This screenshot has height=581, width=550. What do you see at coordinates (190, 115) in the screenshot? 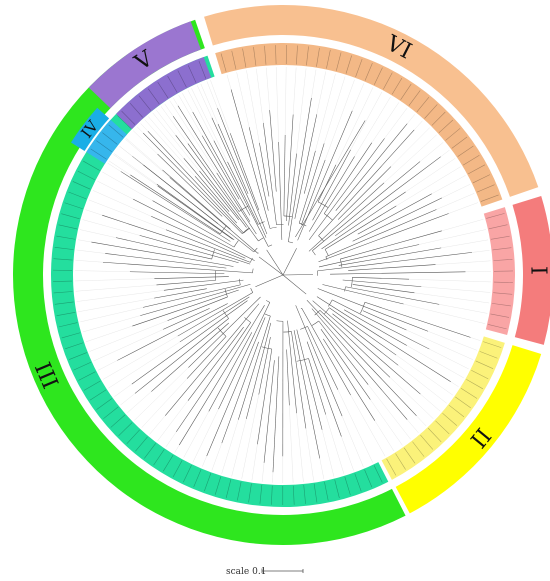
I see `clade-v-guide` at bounding box center [190, 115].